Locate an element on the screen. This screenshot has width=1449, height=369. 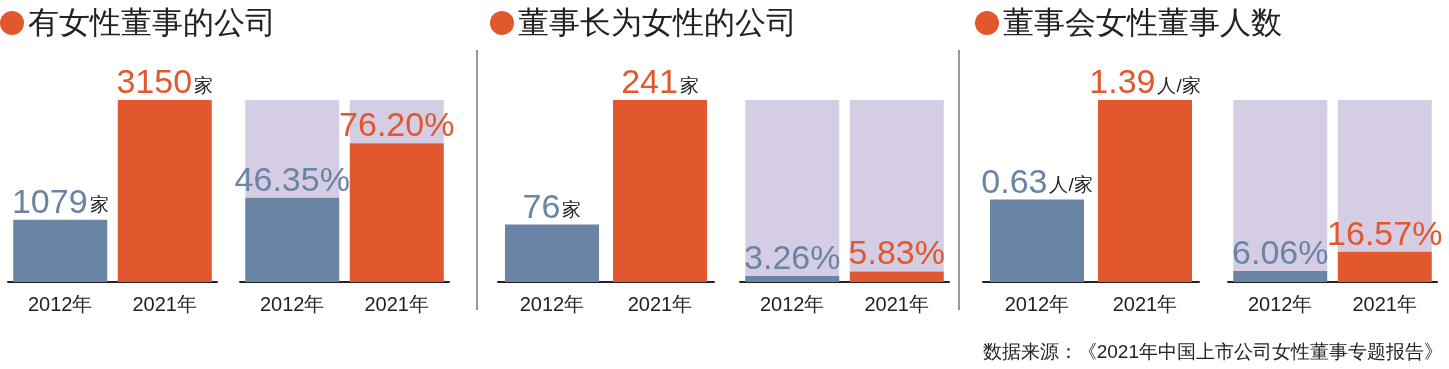
data-label: 3150家 is located at coordinates (165, 81).